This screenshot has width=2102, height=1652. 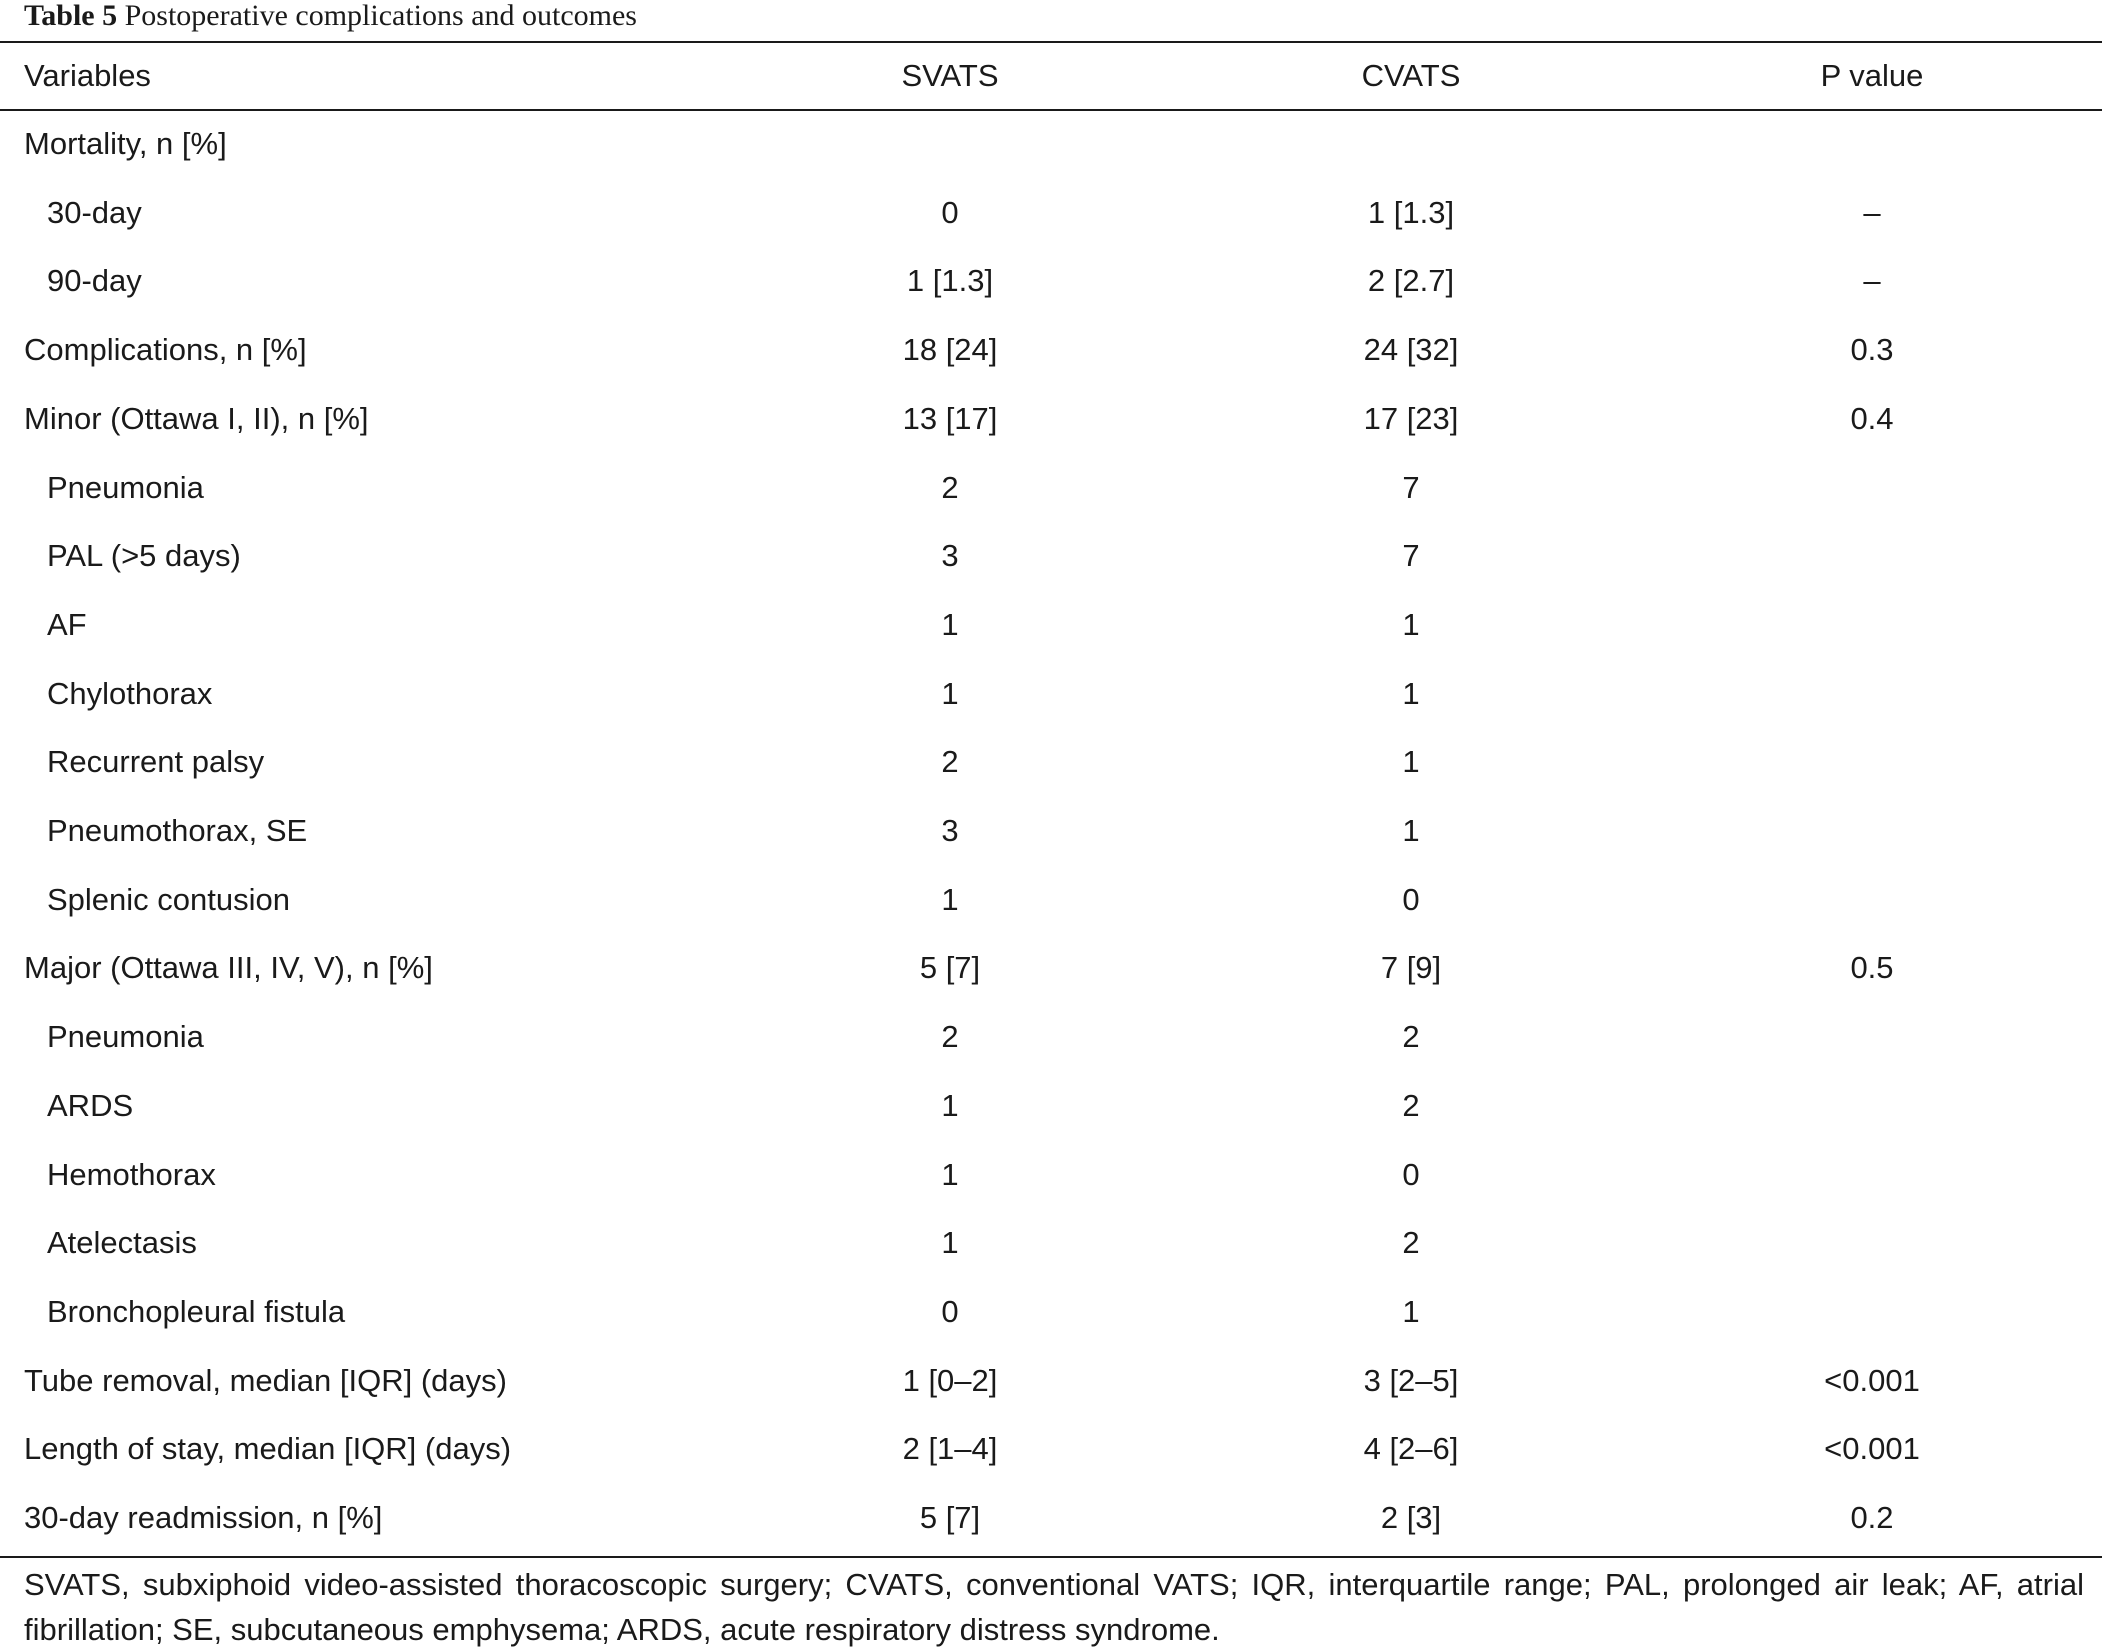 I want to click on table-row: PAL (>5 days) 3 7, so click(x=1051, y=556).